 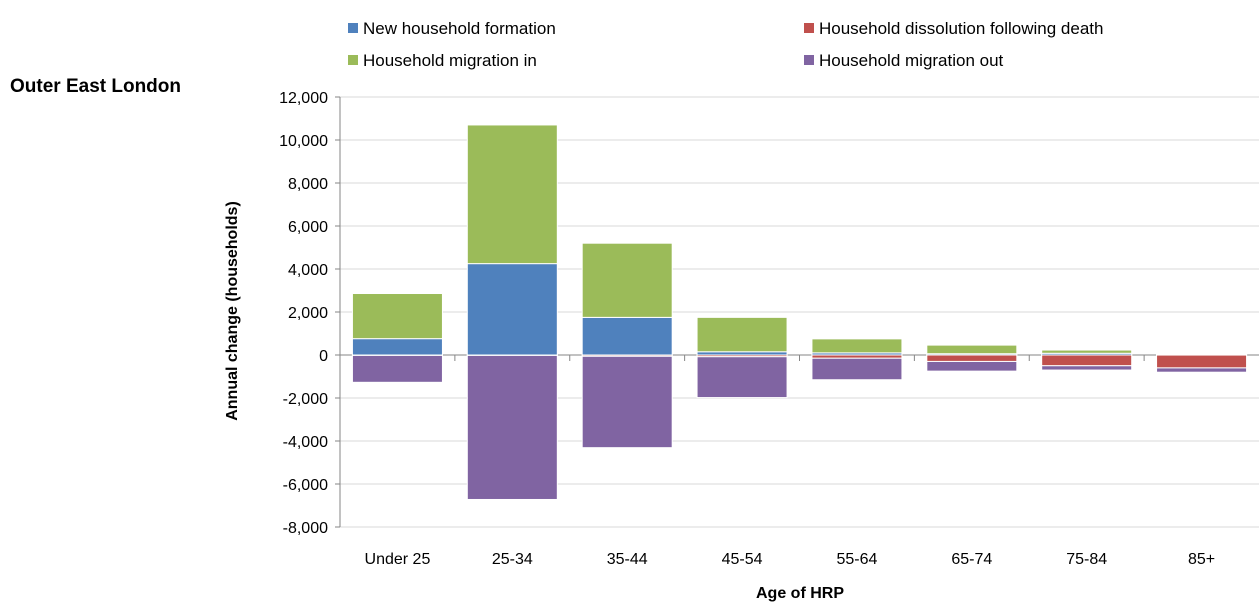 I want to click on legend-label: New household formation, so click(x=459, y=28).